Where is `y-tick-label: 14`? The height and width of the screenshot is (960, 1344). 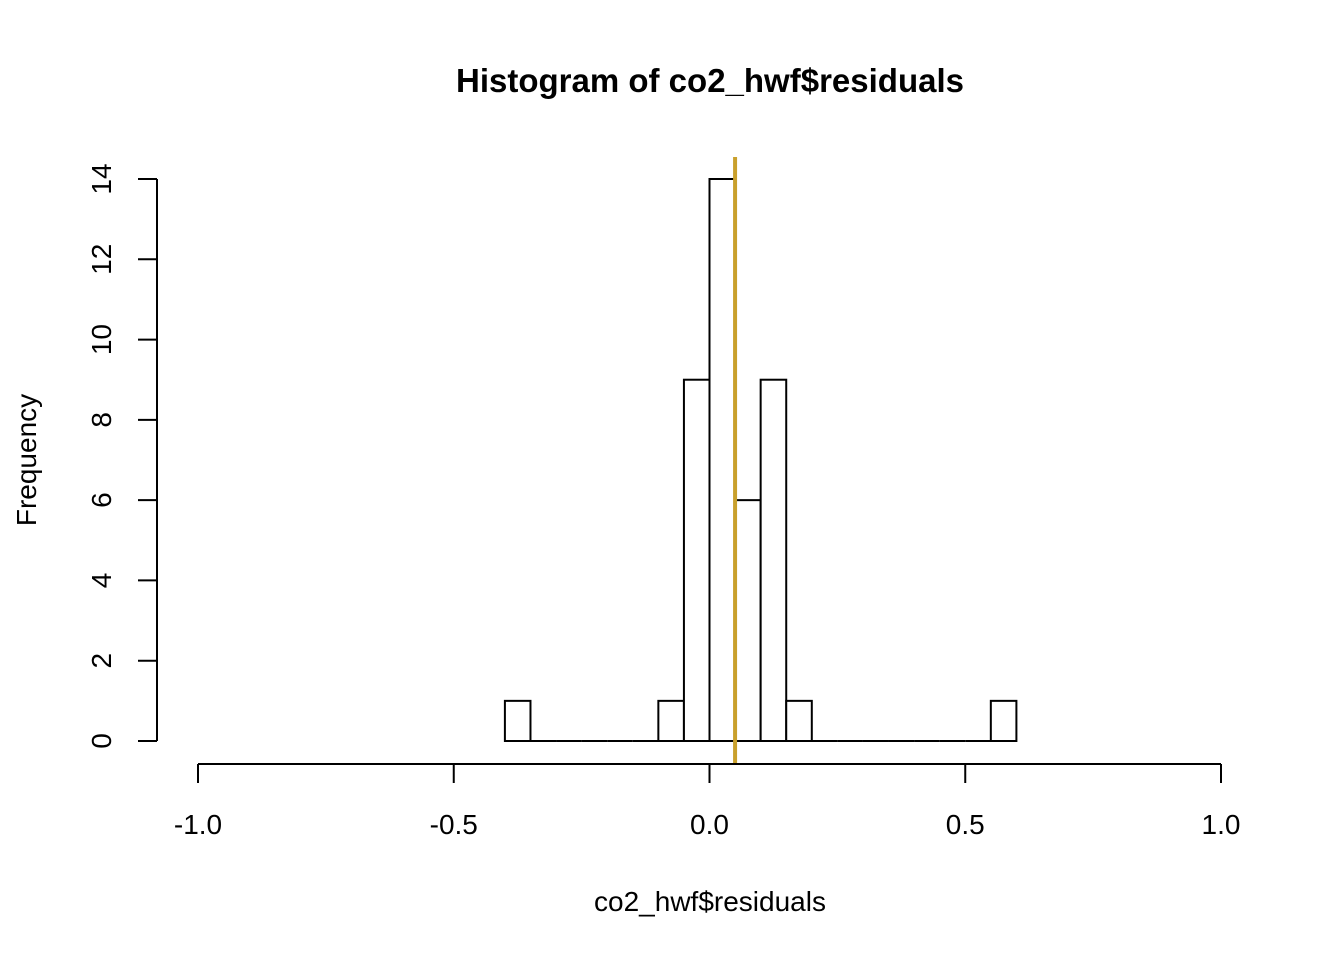 y-tick-label: 14 is located at coordinates (101, 178).